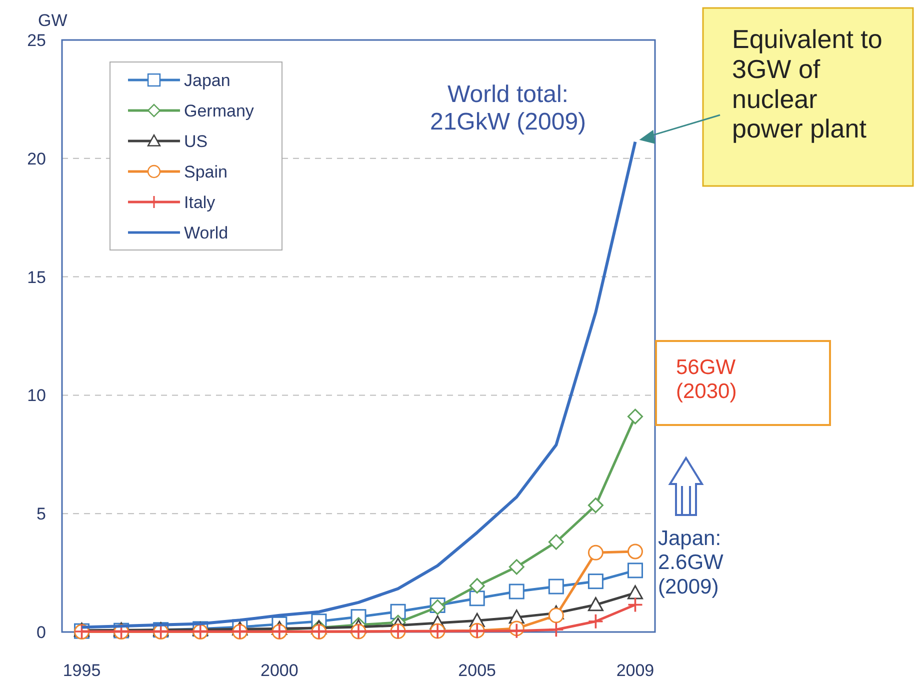 The height and width of the screenshot is (688, 916). Describe the element at coordinates (477, 670) in the screenshot. I see `x-tick-label: 2005` at that location.